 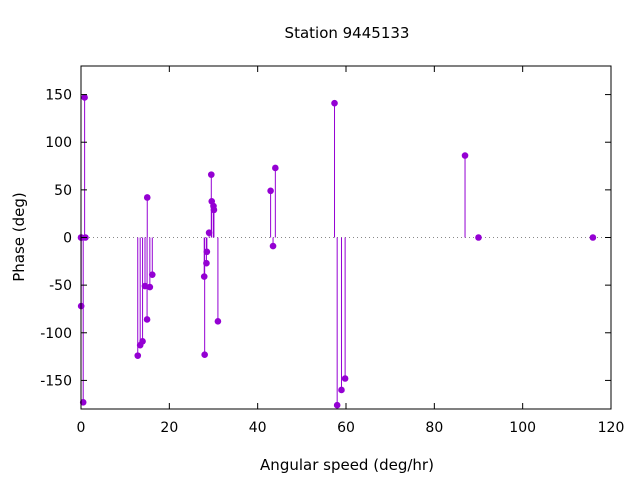 I want to click on x-tick-label: 80, so click(x=434, y=428).